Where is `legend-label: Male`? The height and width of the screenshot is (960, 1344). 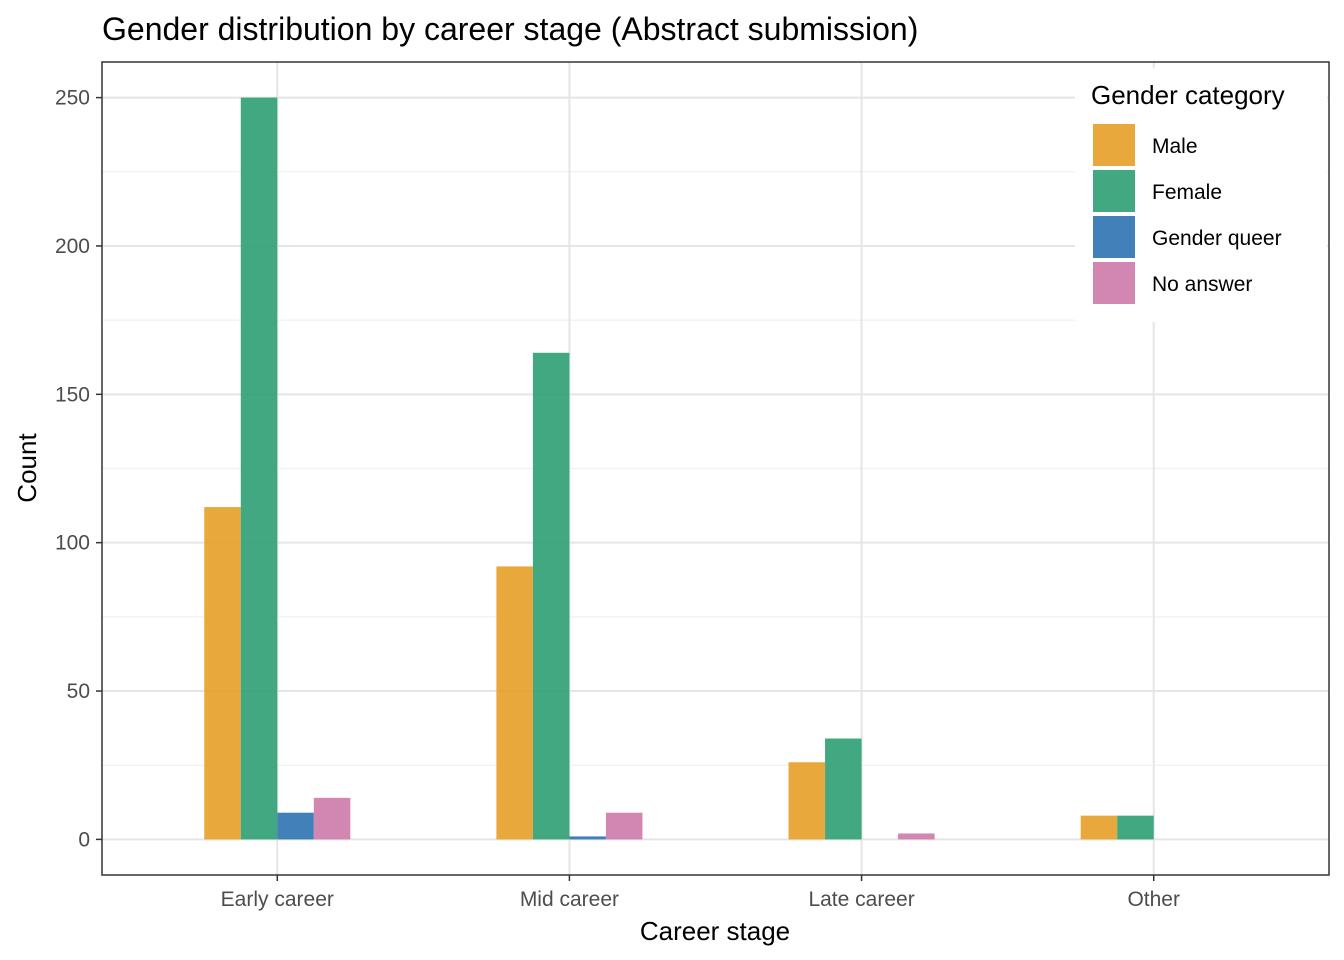 legend-label: Male is located at coordinates (1175, 146).